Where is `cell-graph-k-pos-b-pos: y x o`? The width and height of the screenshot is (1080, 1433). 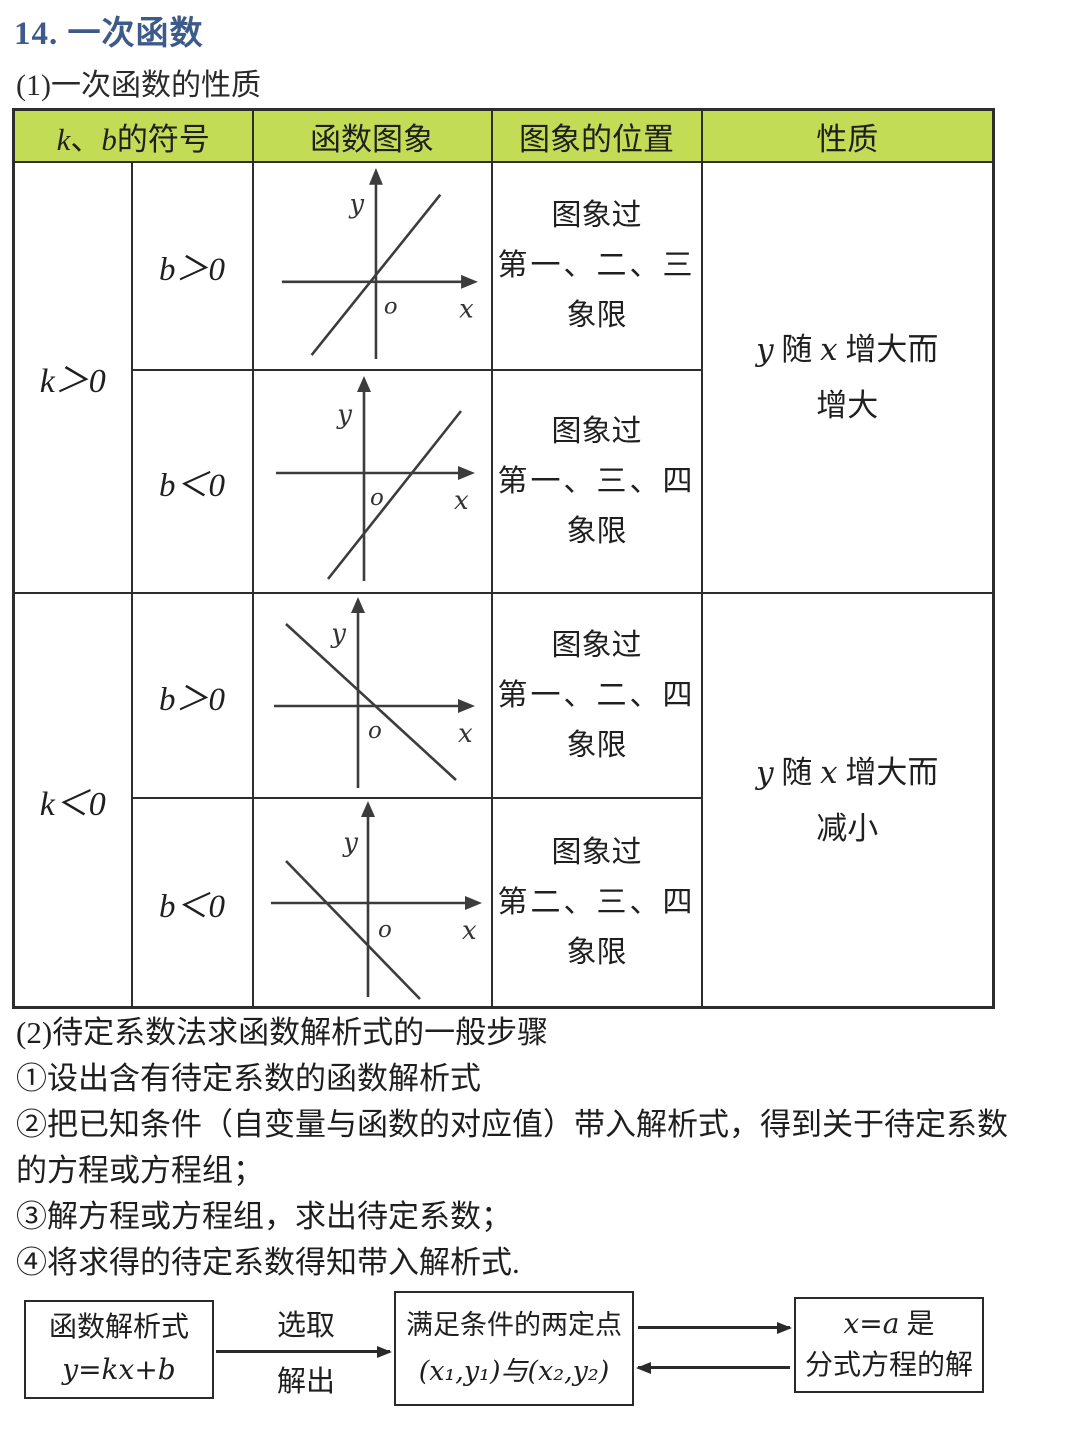 cell-graph-k-pos-b-pos: y x o is located at coordinates (372, 266).